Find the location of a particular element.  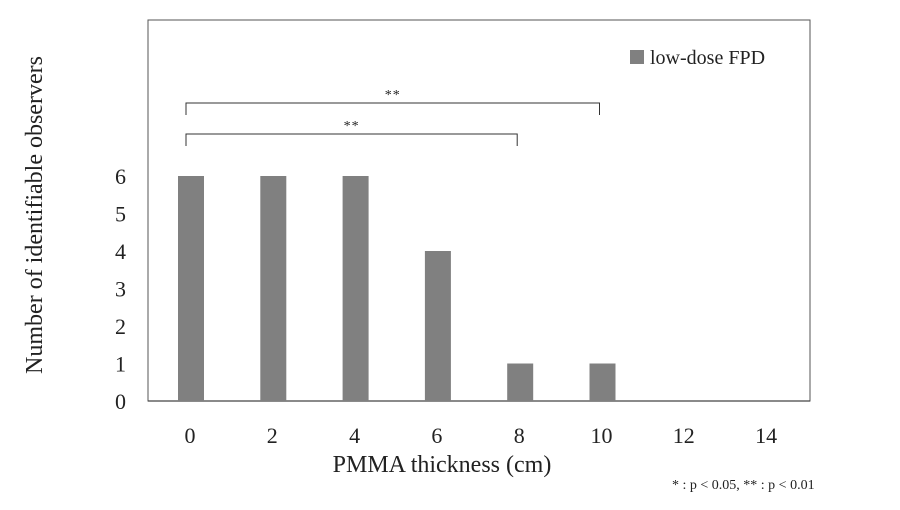

x-tick-label-6: 6 is located at coordinates (436, 435).